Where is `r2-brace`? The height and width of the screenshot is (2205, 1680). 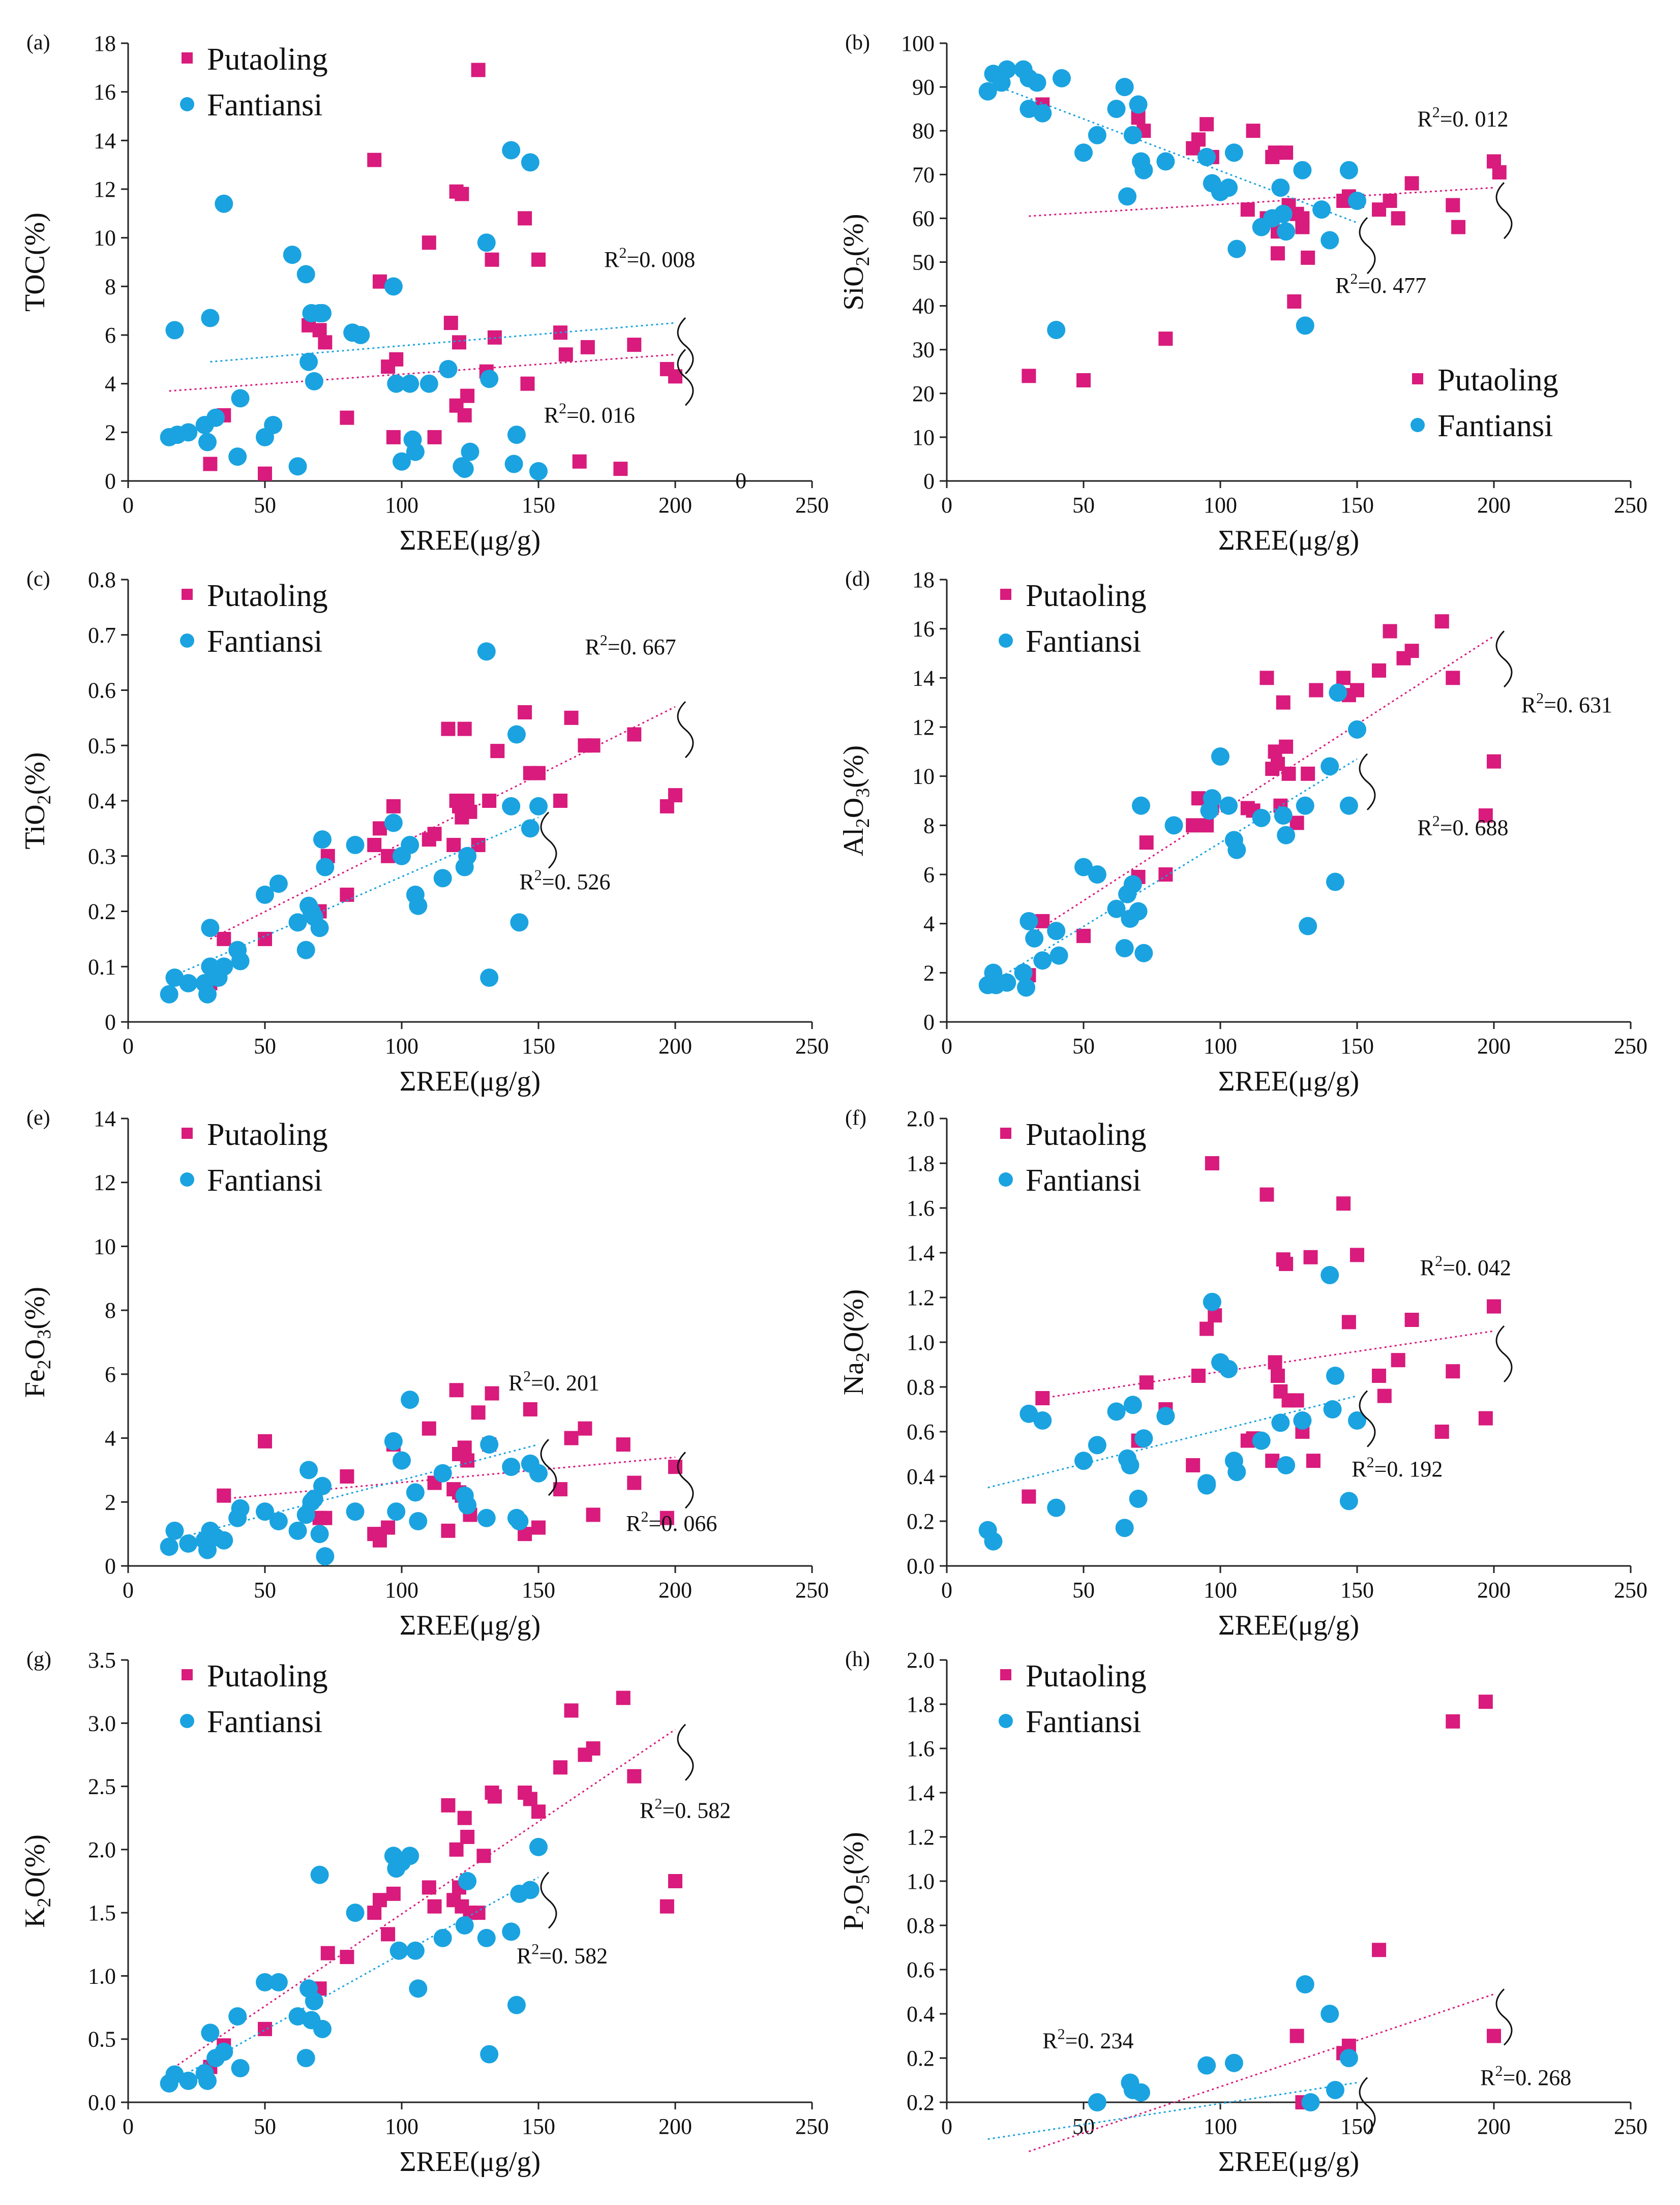 r2-brace is located at coordinates (685, 378).